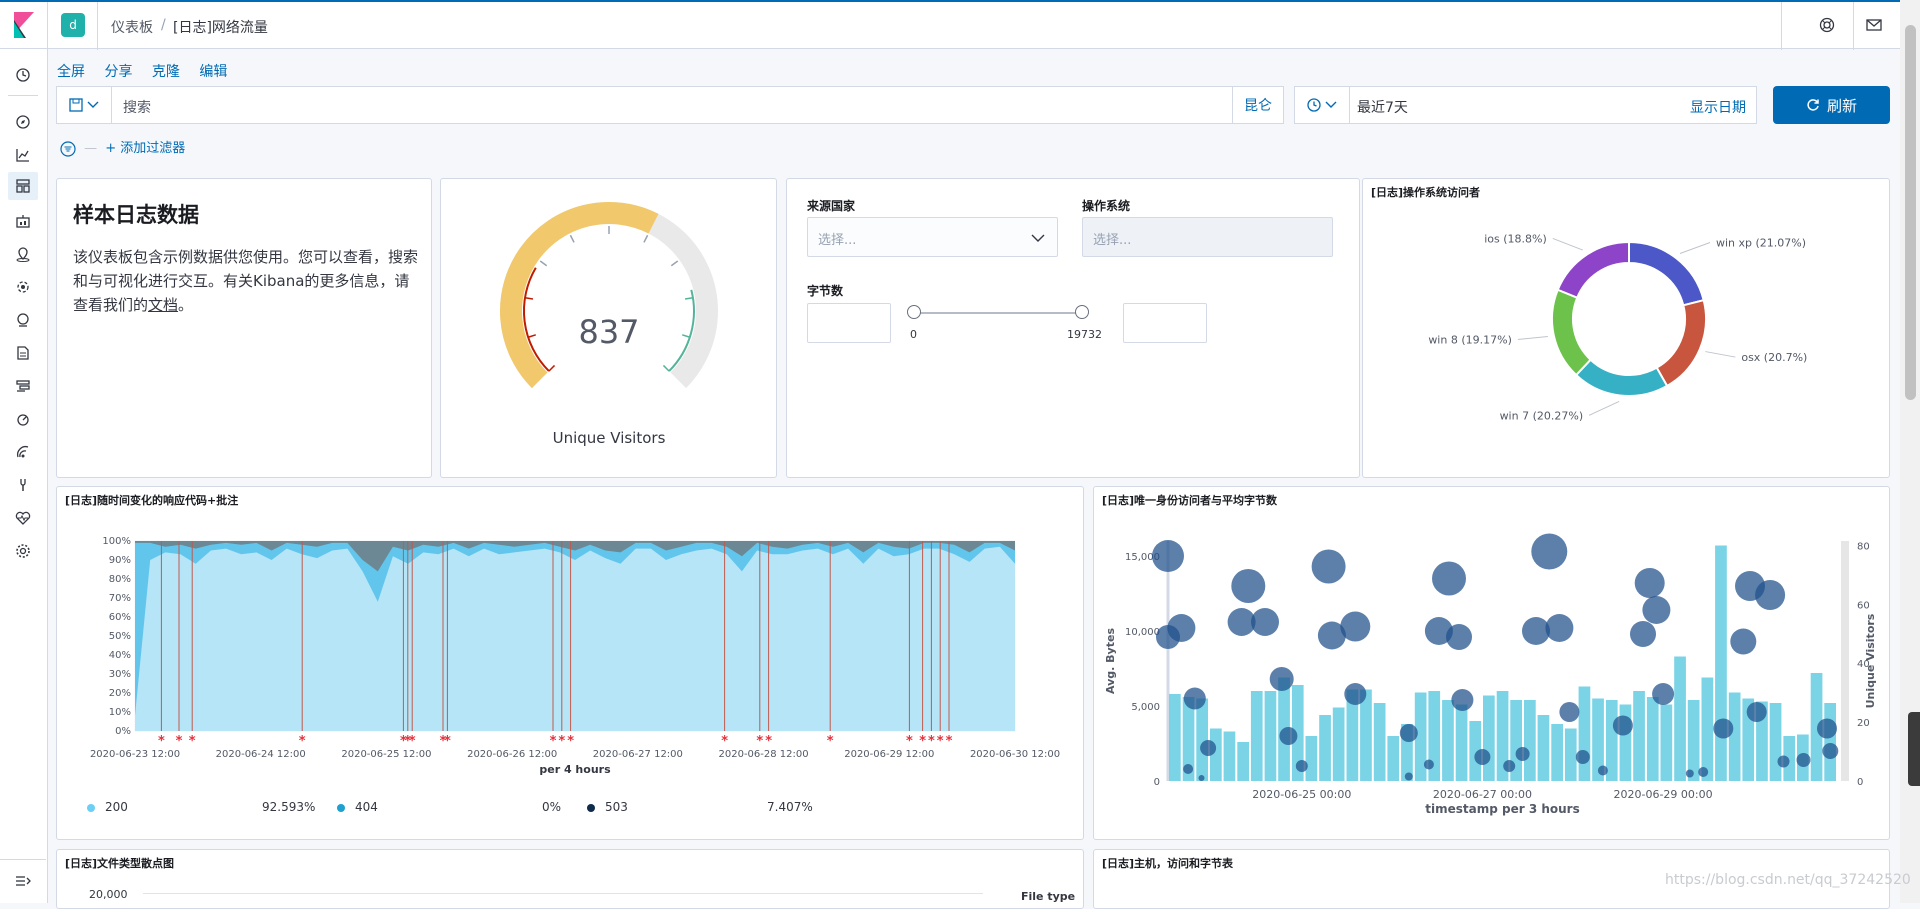  I want to click on legend-item-404: 404, so click(357, 807).